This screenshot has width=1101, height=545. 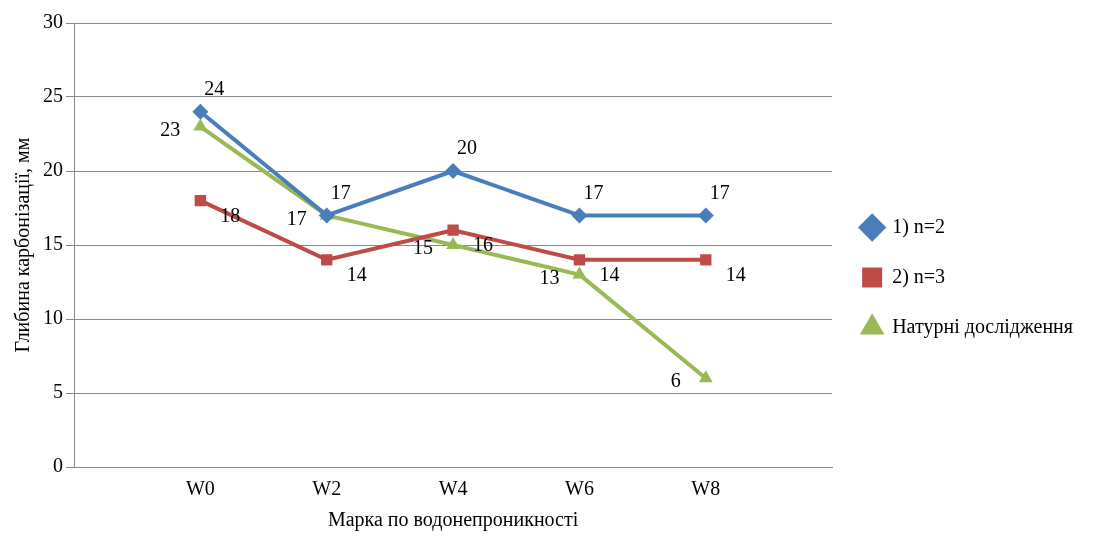 What do you see at coordinates (170, 128) in the screenshot?
I see `data-label: 23` at bounding box center [170, 128].